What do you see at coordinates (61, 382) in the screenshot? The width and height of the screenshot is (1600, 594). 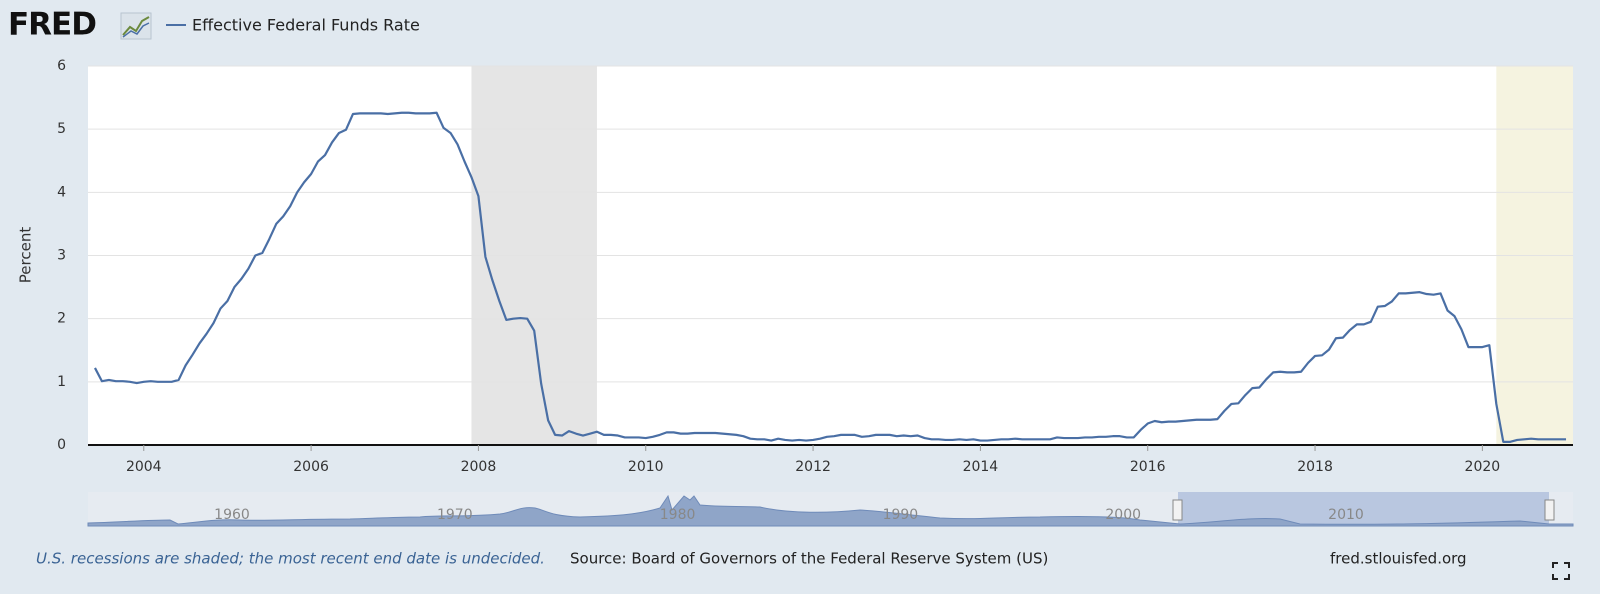 I see `y-tick-label: 1` at bounding box center [61, 382].